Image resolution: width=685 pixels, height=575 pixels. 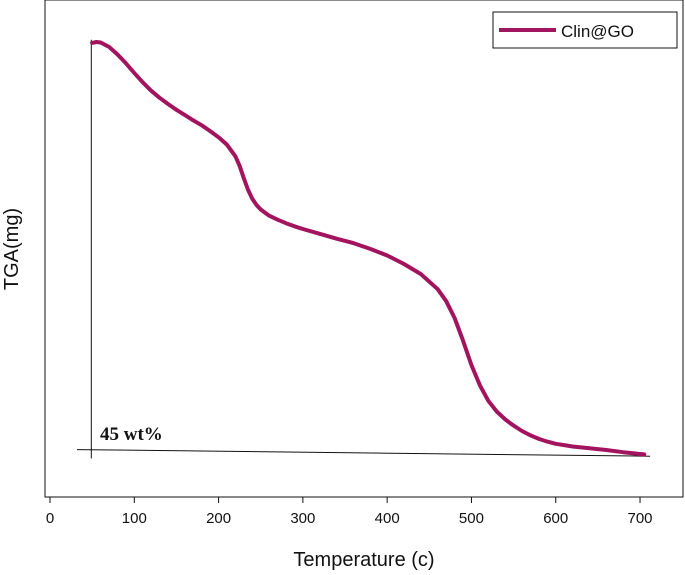 I want to click on x-tick-label: 600, so click(x=555, y=518).